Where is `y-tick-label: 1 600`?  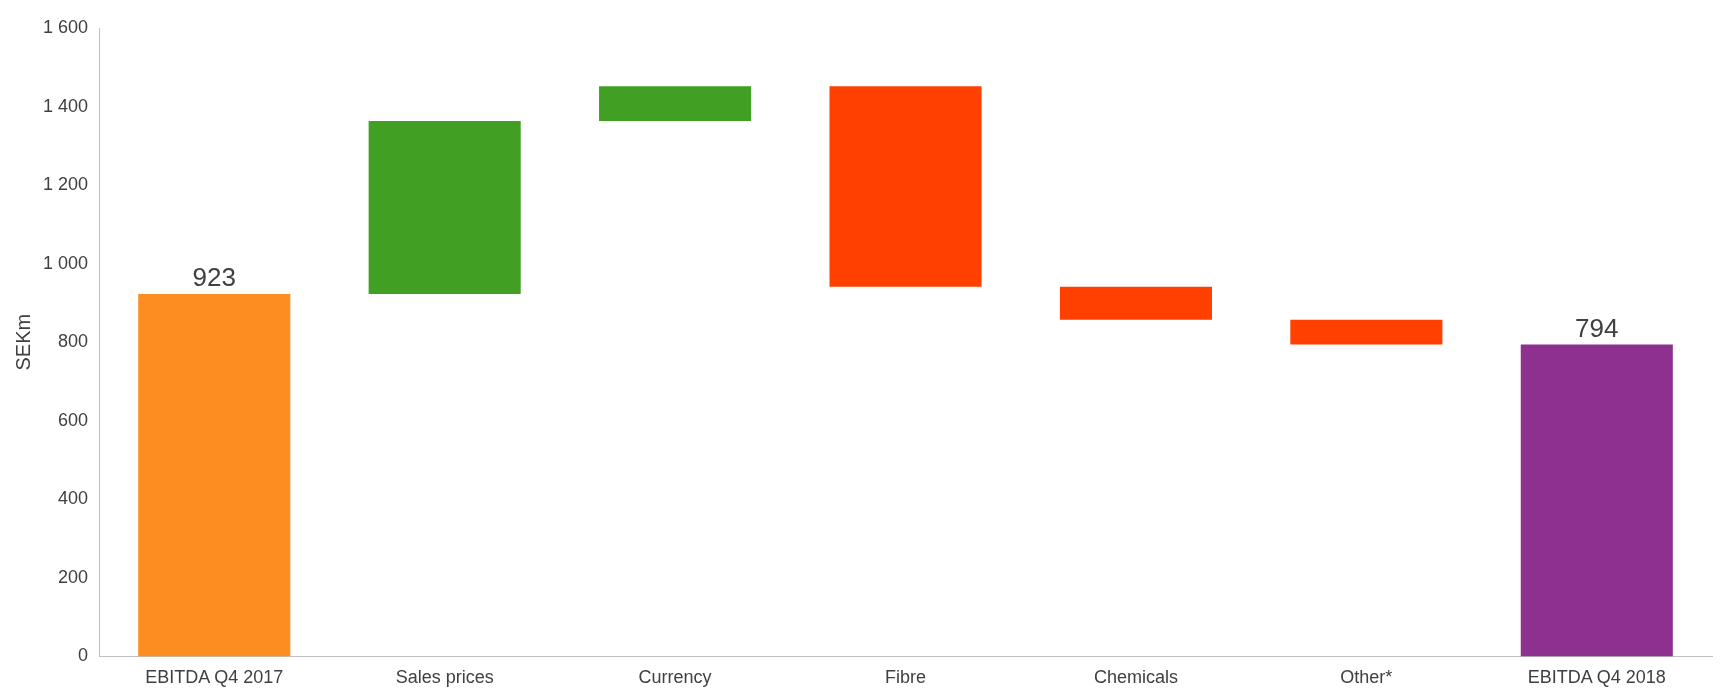 y-tick-label: 1 600 is located at coordinates (66, 26).